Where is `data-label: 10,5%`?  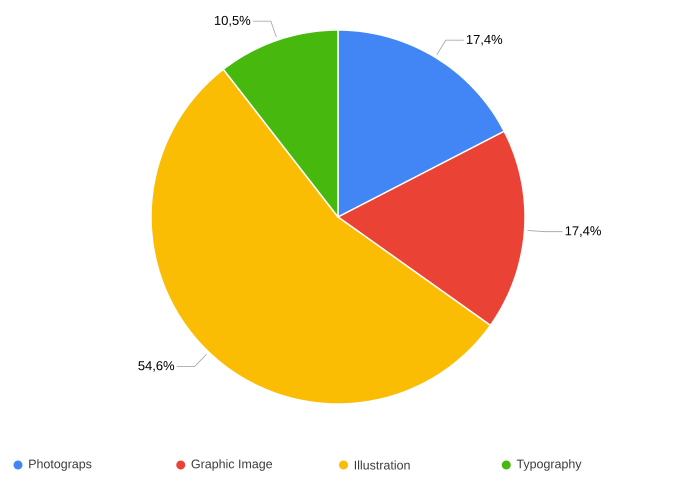
data-label: 10,5% is located at coordinates (232, 21).